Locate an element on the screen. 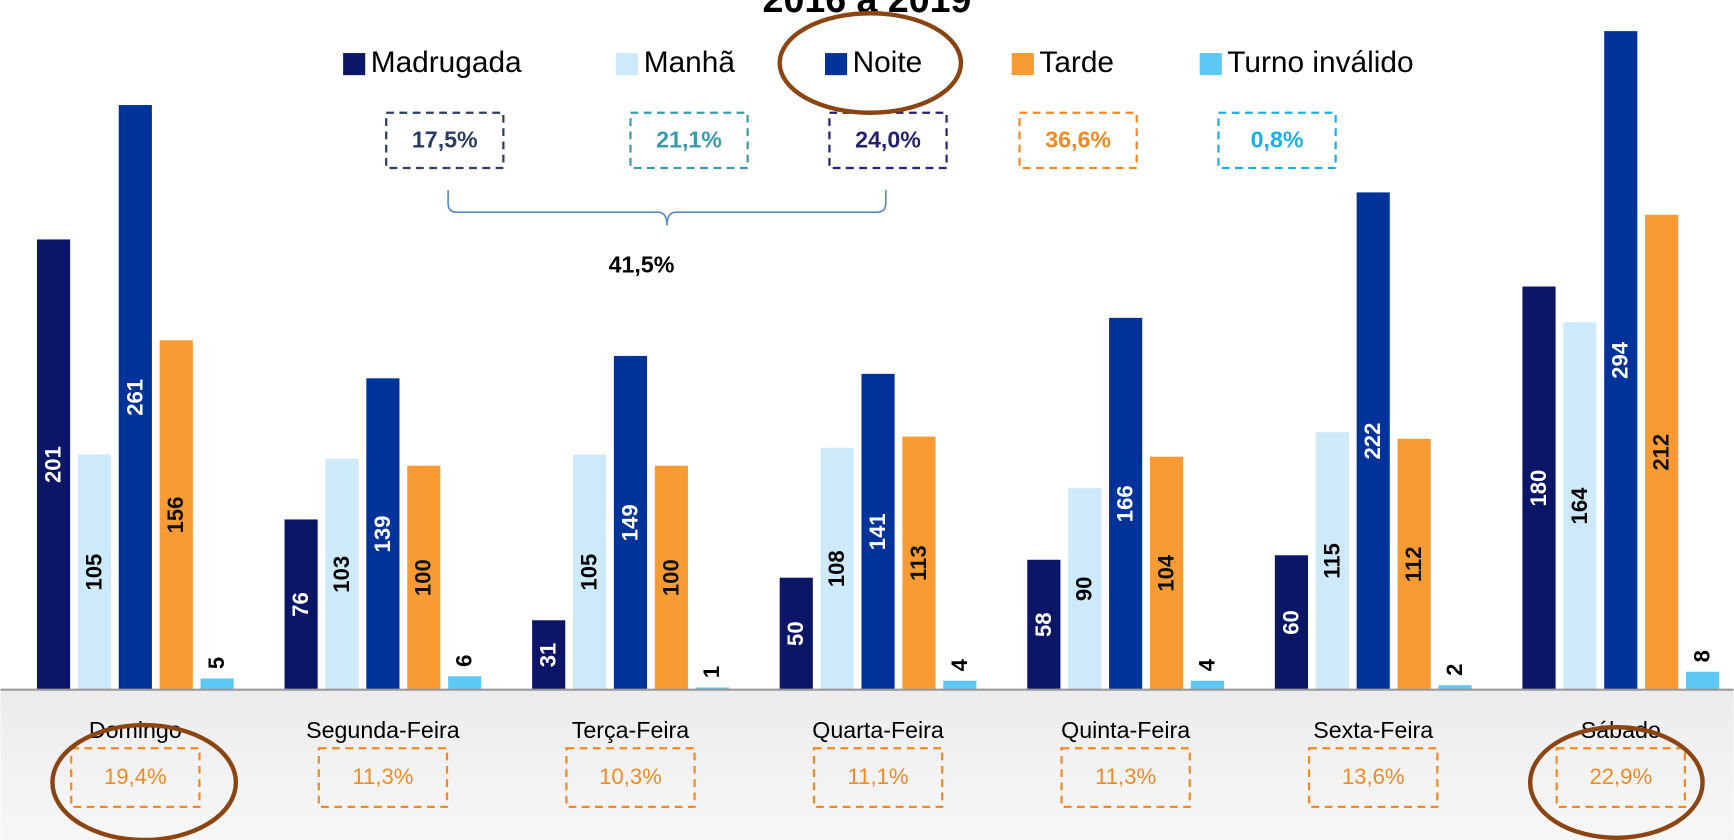 This screenshot has height=840, width=1734. share-label: 36,6% is located at coordinates (1078, 140).